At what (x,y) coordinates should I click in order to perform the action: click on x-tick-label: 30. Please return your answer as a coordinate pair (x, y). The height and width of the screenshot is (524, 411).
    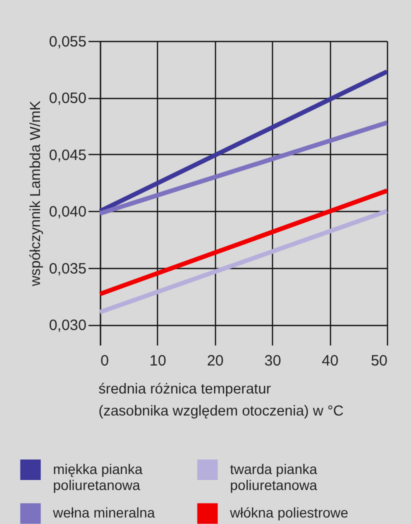
    Looking at the image, I should click on (273, 361).